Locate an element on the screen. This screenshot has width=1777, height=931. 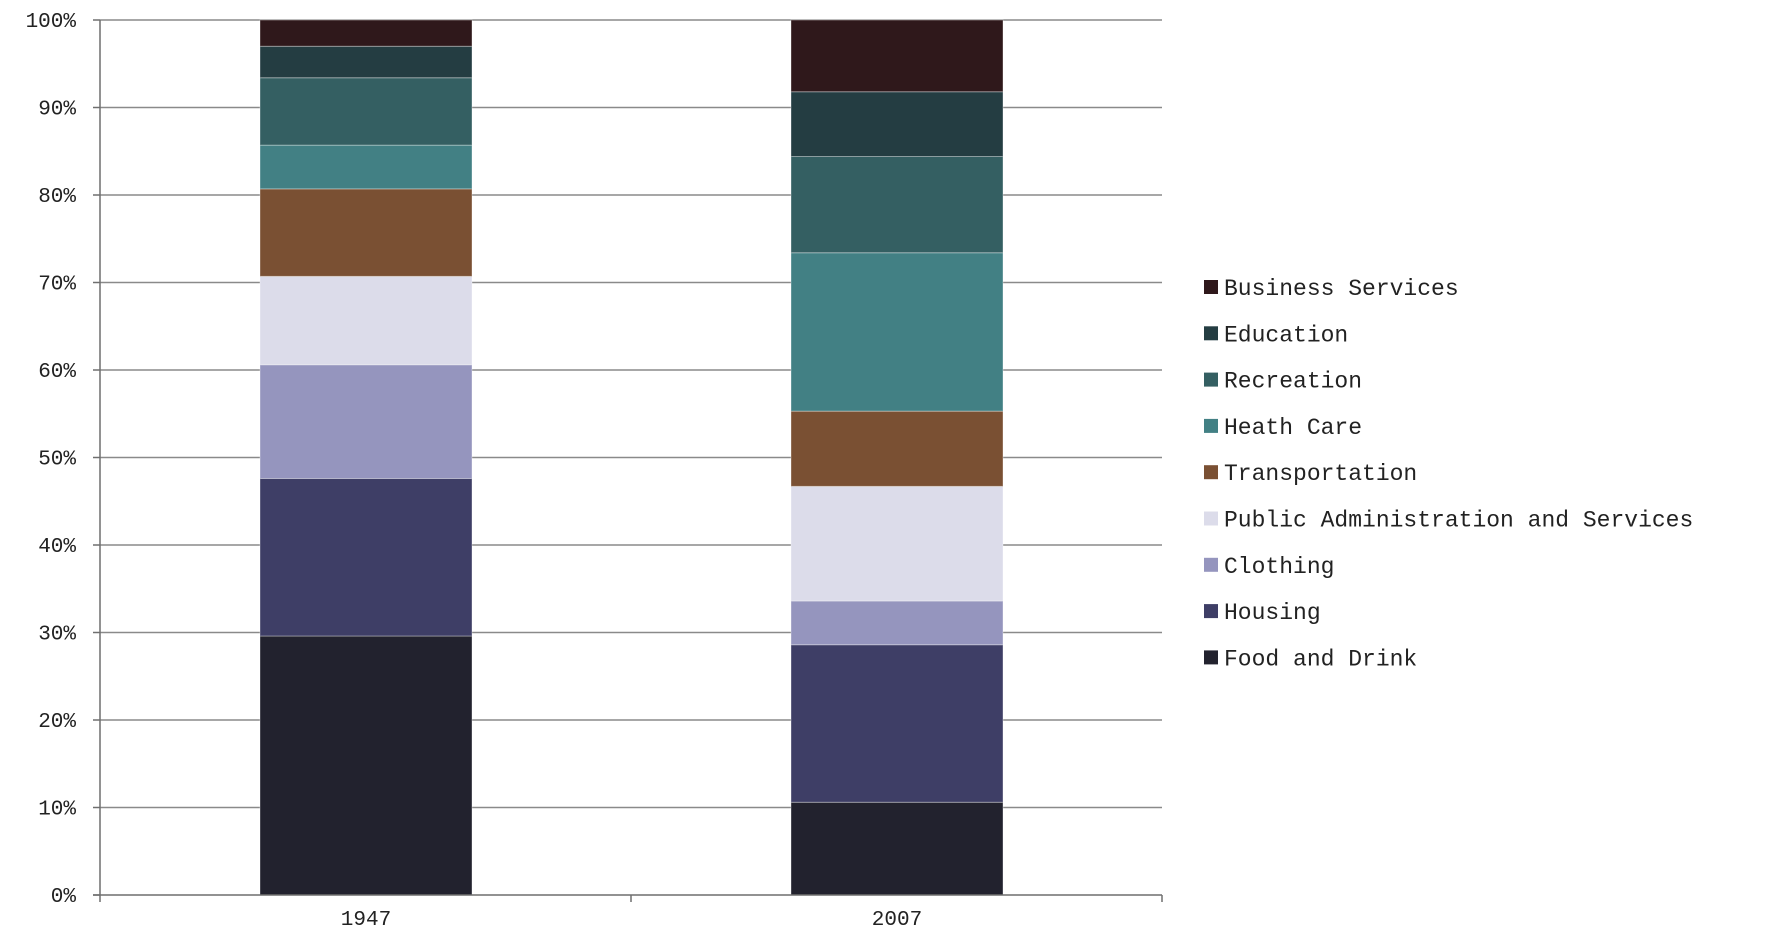
y-axis-tick-label: 60% is located at coordinates (57, 372).